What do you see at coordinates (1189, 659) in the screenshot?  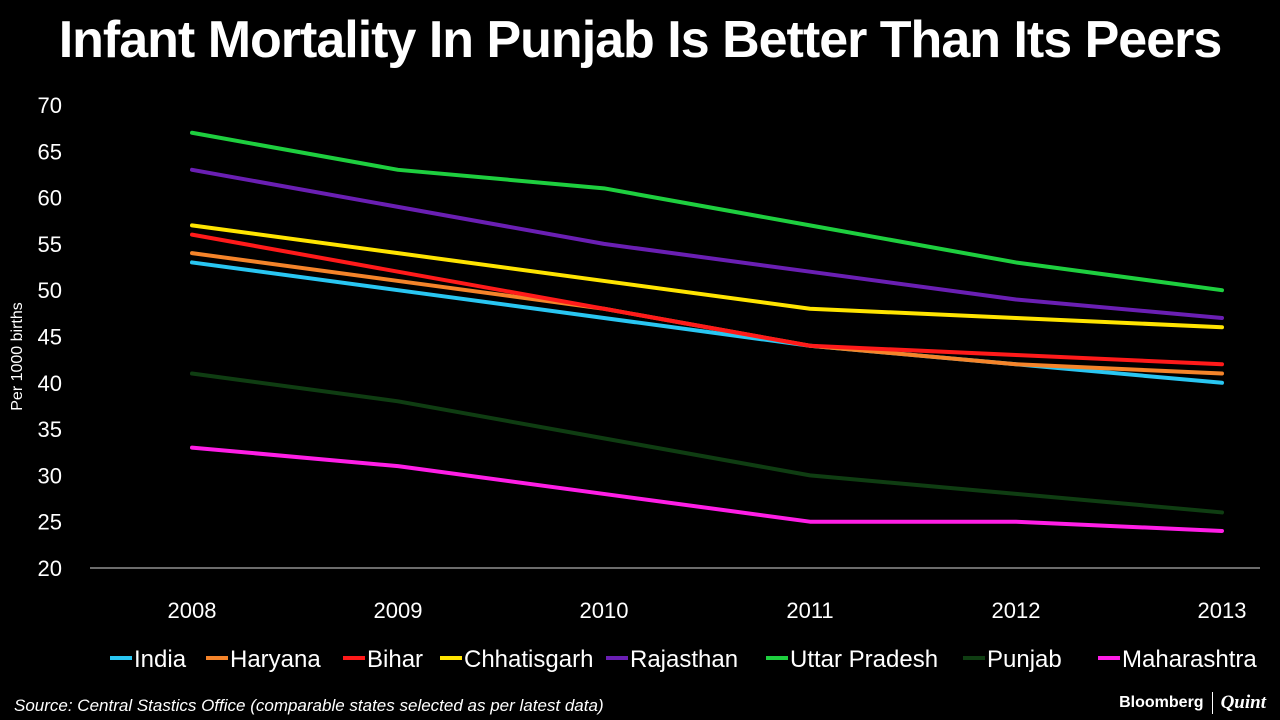 I see `legend-label-maharashtra: Maharashtra` at bounding box center [1189, 659].